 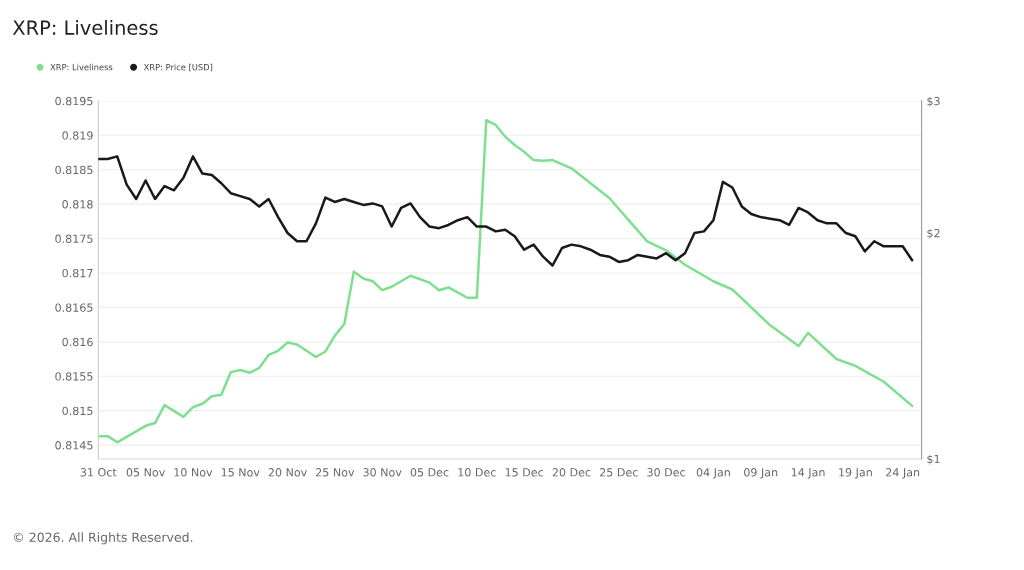 I want to click on x-tick-label: 15 Nov, so click(x=240, y=472).